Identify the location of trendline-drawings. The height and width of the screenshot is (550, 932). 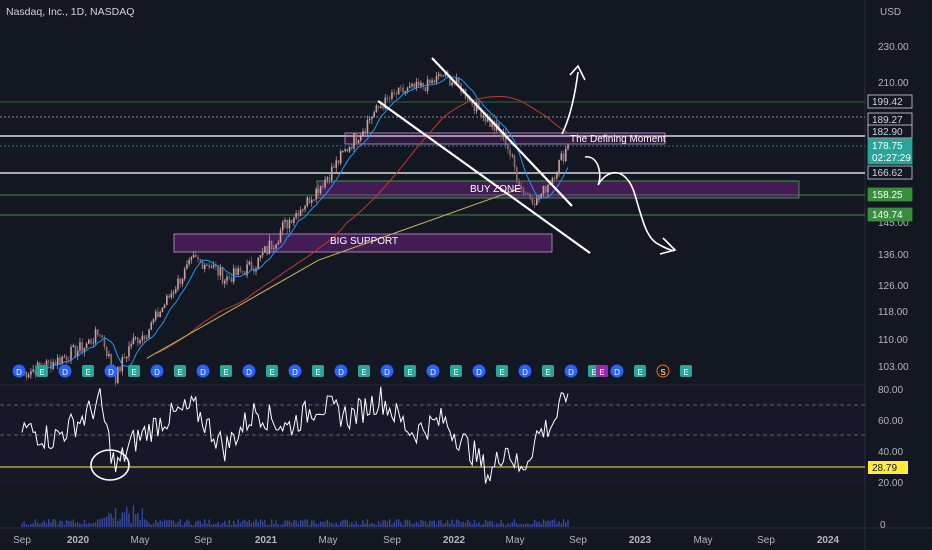
(527, 156).